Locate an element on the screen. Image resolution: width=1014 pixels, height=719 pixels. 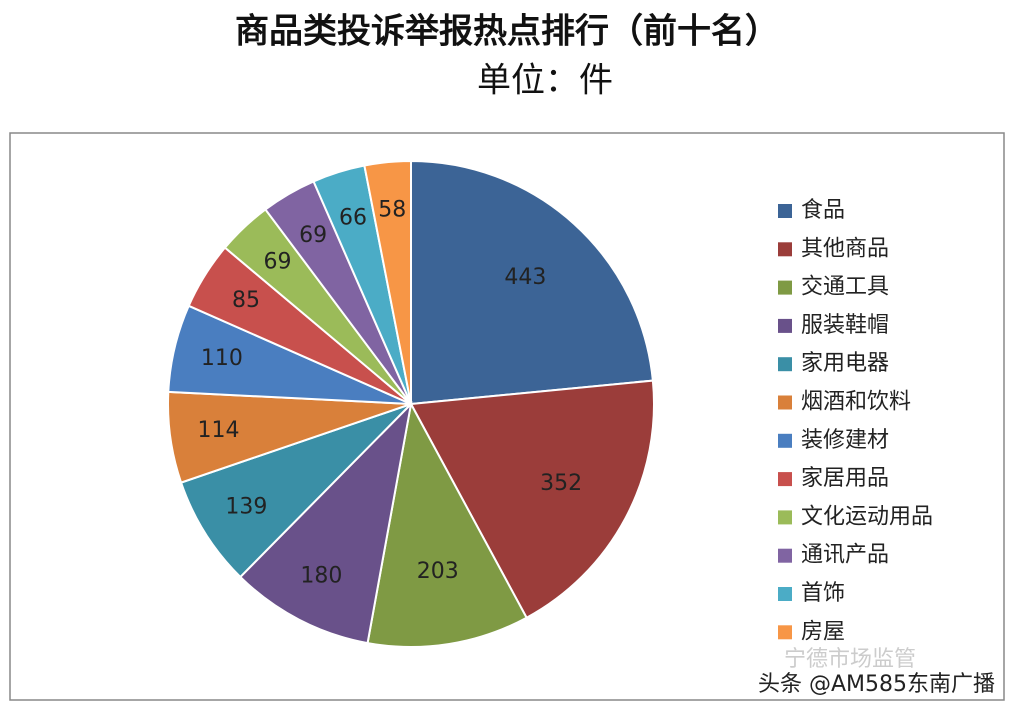
legend-label: 首饰 is located at coordinates (823, 593).